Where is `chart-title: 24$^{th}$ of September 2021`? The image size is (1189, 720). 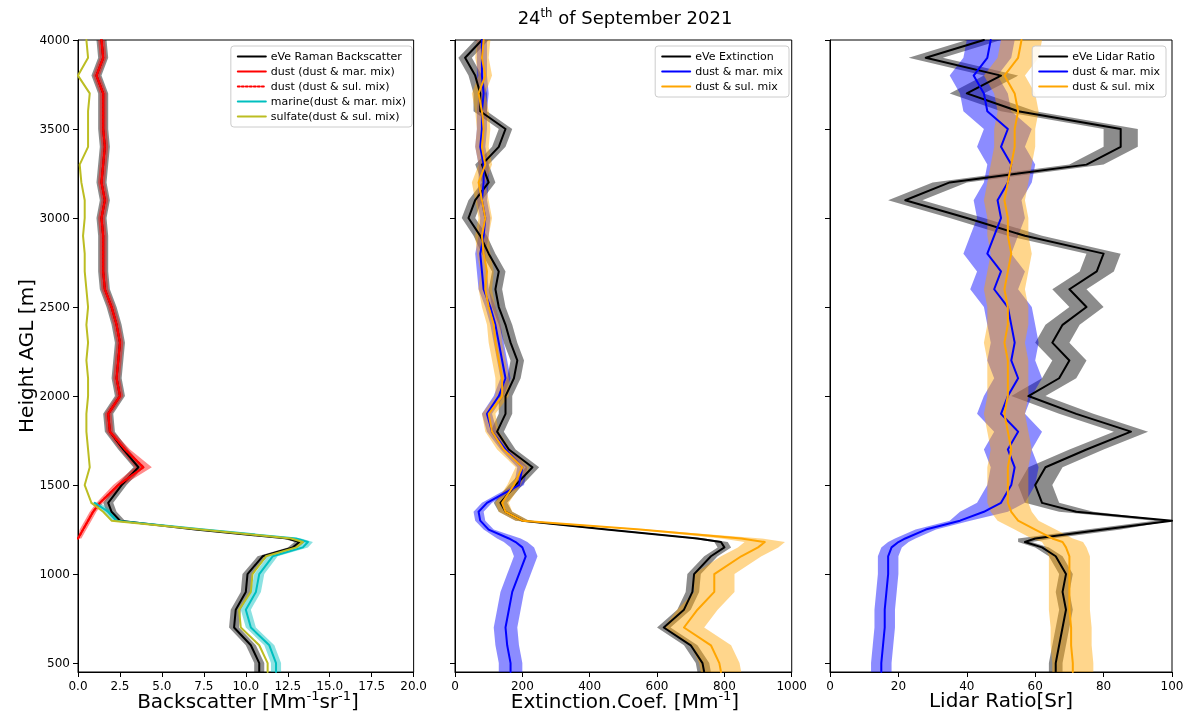 chart-title: 24$^{th}$ of September 2021 is located at coordinates (625, 17).